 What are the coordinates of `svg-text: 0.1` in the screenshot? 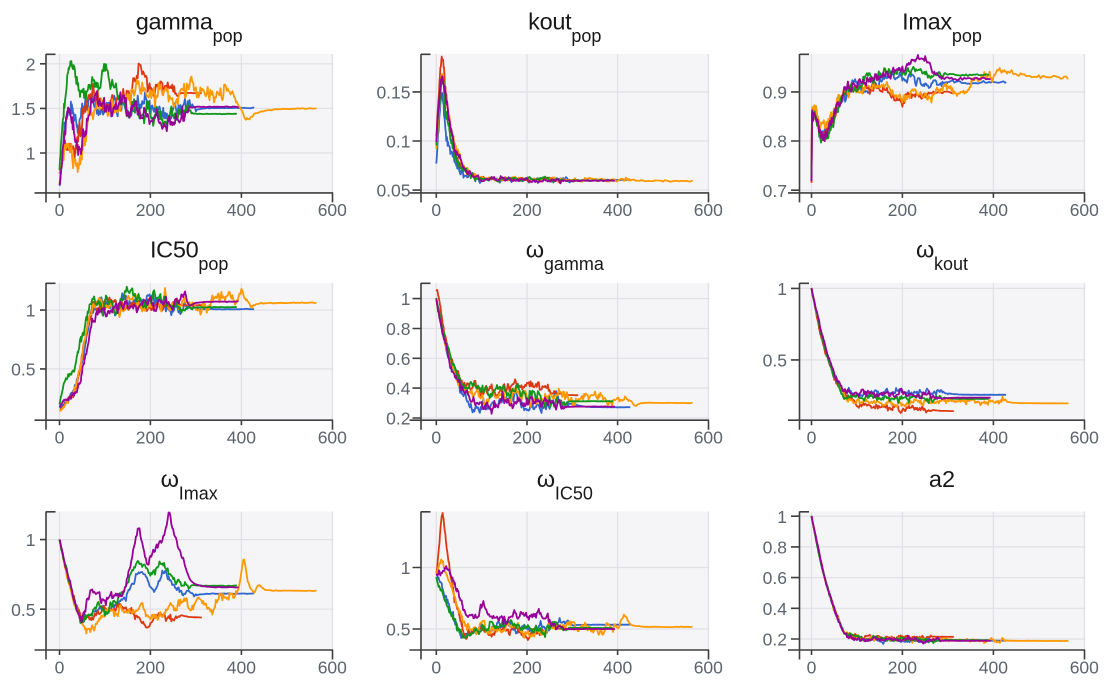 It's located at (398, 142).